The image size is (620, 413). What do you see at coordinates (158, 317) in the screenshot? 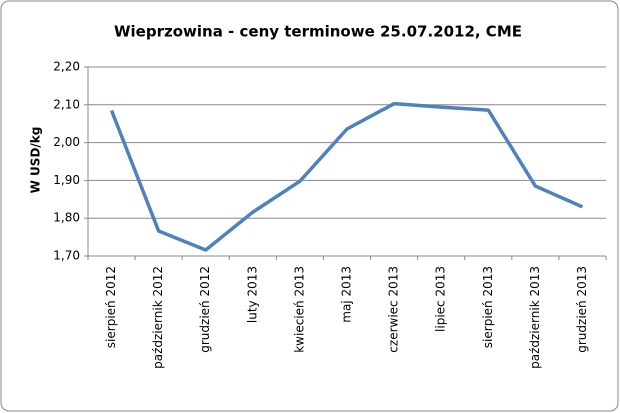
I see `x-tick-label: październik 2012` at bounding box center [158, 317].